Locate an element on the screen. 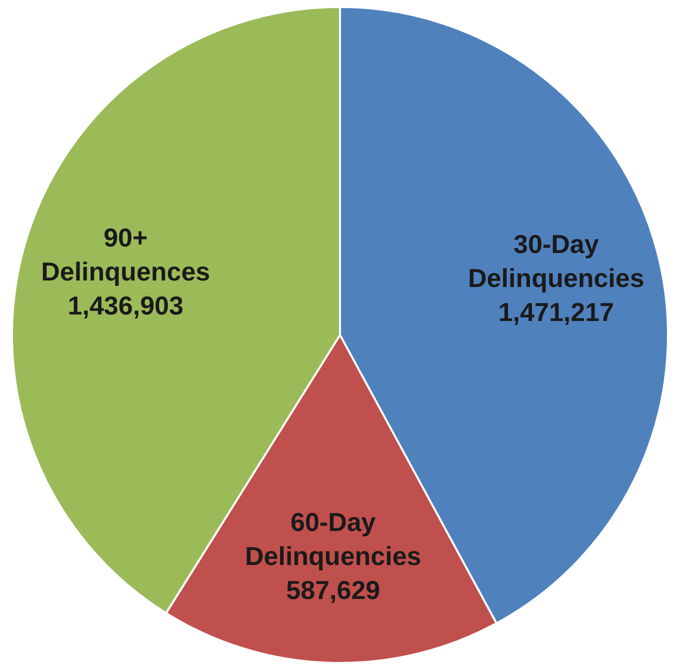 This screenshot has width=675, height=670. slice-label: 90+ Delinquences is located at coordinates (125, 254).